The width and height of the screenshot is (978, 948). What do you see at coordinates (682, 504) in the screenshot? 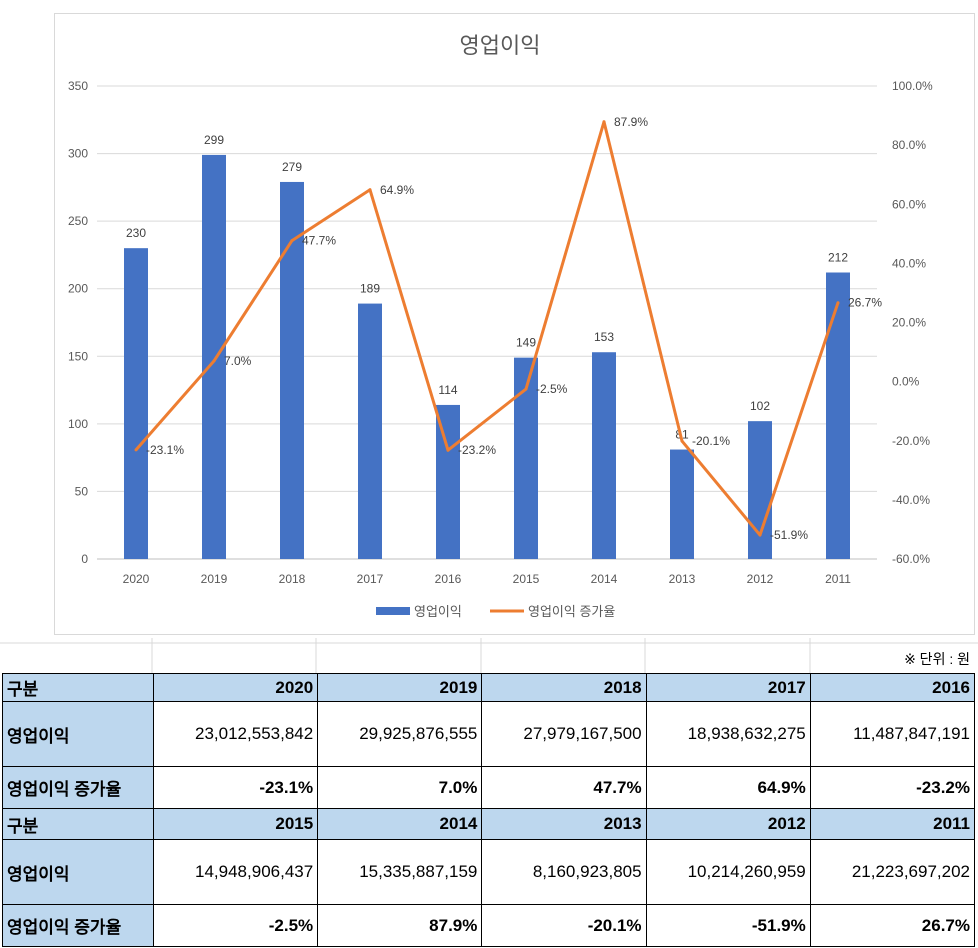
I see `bar-2013` at bounding box center [682, 504].